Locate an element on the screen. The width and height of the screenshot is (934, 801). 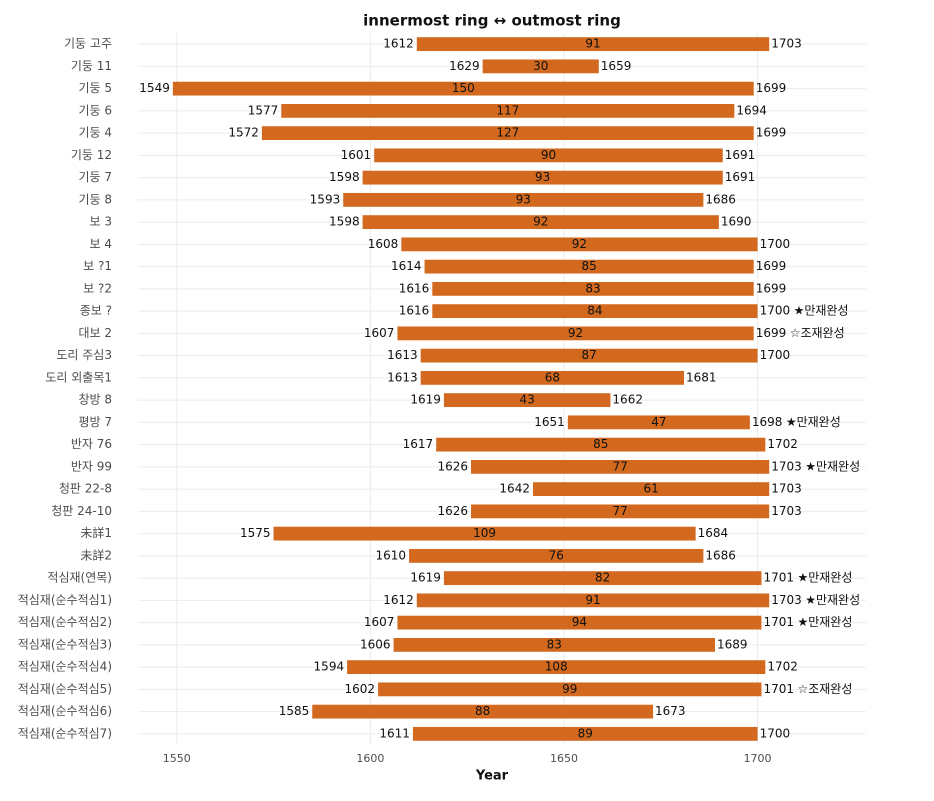
span-label: 61 is located at coordinates (650, 489).